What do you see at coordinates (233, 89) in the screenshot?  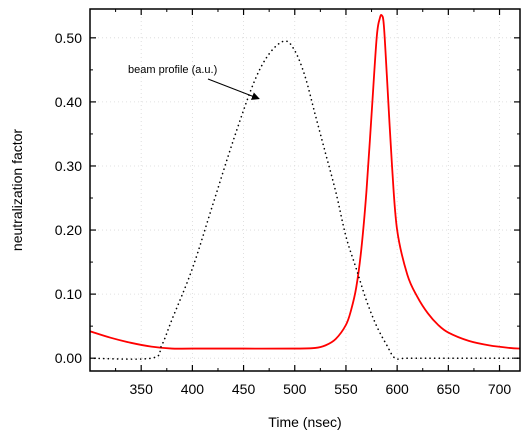 I see `annotation-arrow` at bounding box center [233, 89].